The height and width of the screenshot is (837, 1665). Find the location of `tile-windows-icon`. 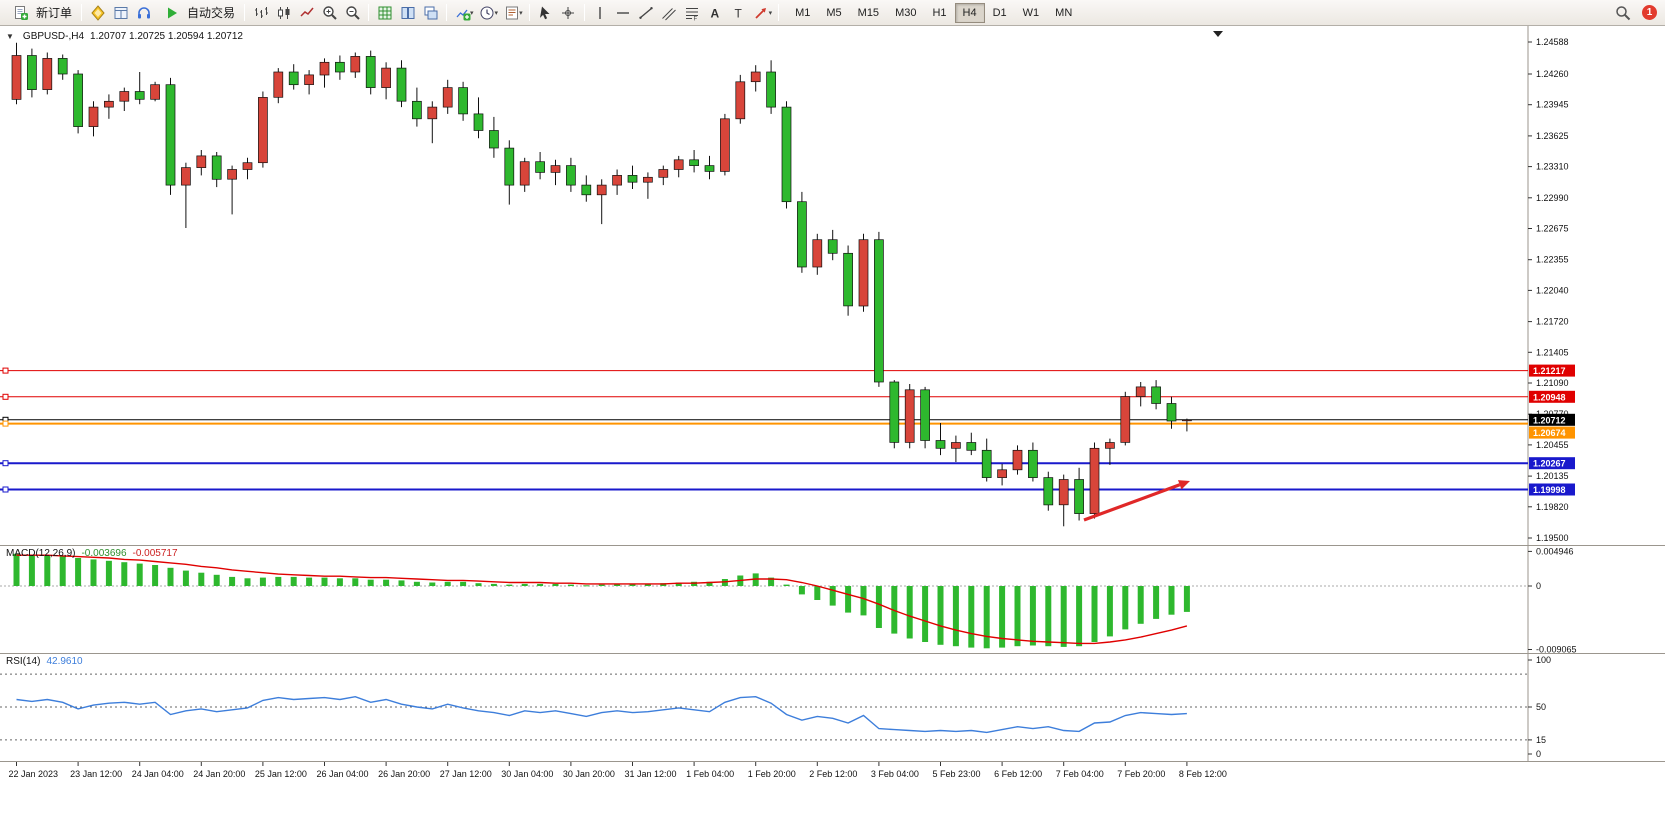

tile-windows-icon is located at coordinates (407, 12).